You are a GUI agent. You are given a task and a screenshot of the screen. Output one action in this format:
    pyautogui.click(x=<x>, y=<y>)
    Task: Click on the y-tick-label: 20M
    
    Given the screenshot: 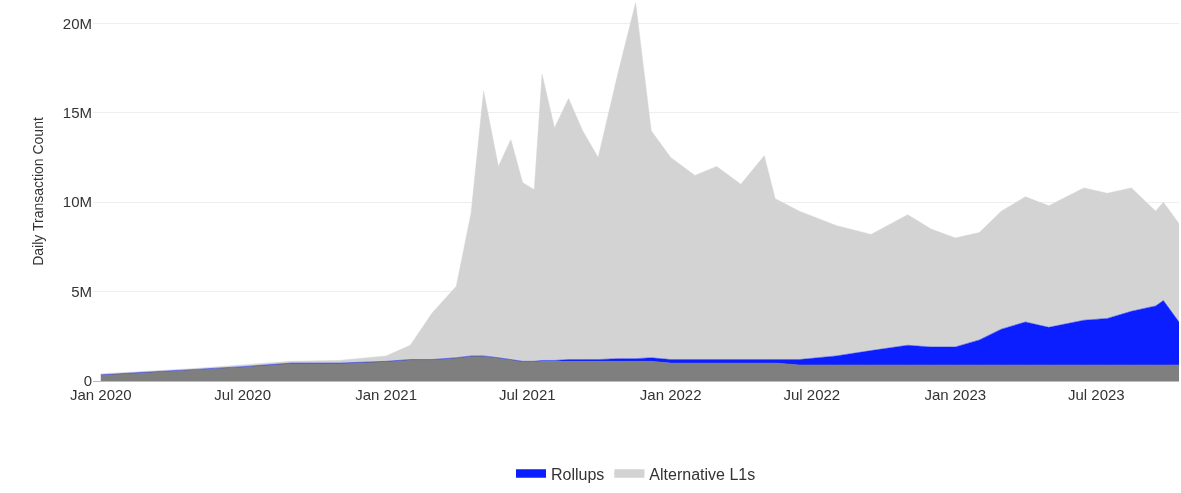 What is the action you would take?
    pyautogui.click(x=77, y=23)
    